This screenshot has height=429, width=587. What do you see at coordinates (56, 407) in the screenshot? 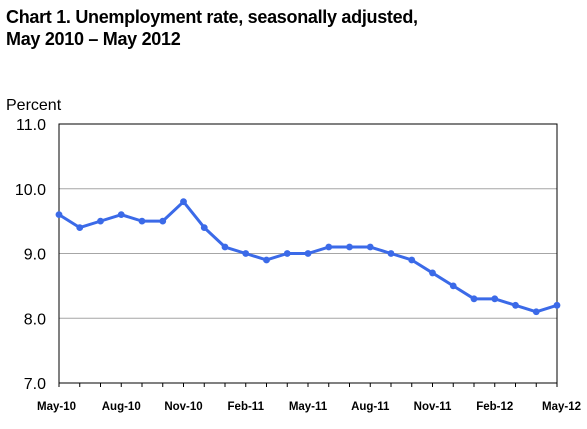
I see `x-tick-label: May-10` at bounding box center [56, 407].